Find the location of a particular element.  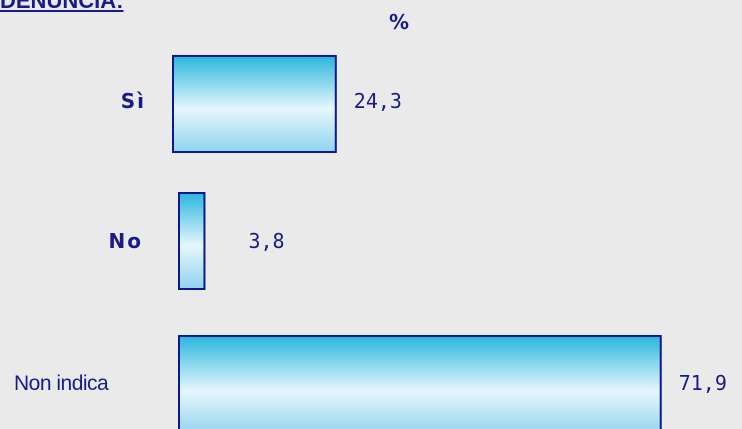

unit-label: % is located at coordinates (399, 22).